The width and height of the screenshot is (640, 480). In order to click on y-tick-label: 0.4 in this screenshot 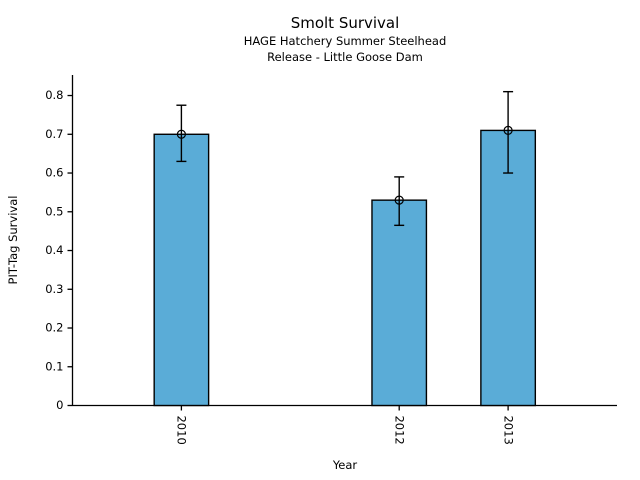, I will do `click(54, 250)`.